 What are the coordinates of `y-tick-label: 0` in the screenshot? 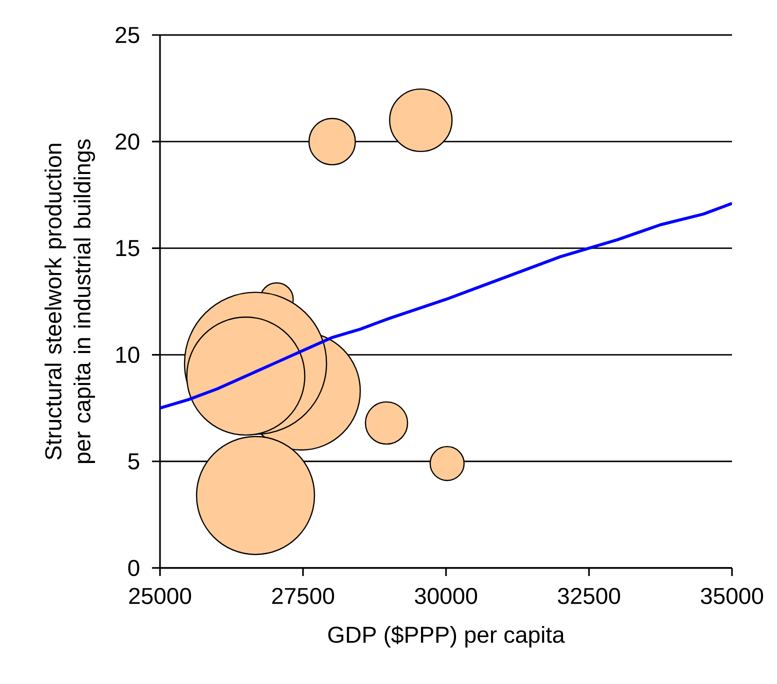 It's located at (134, 568).